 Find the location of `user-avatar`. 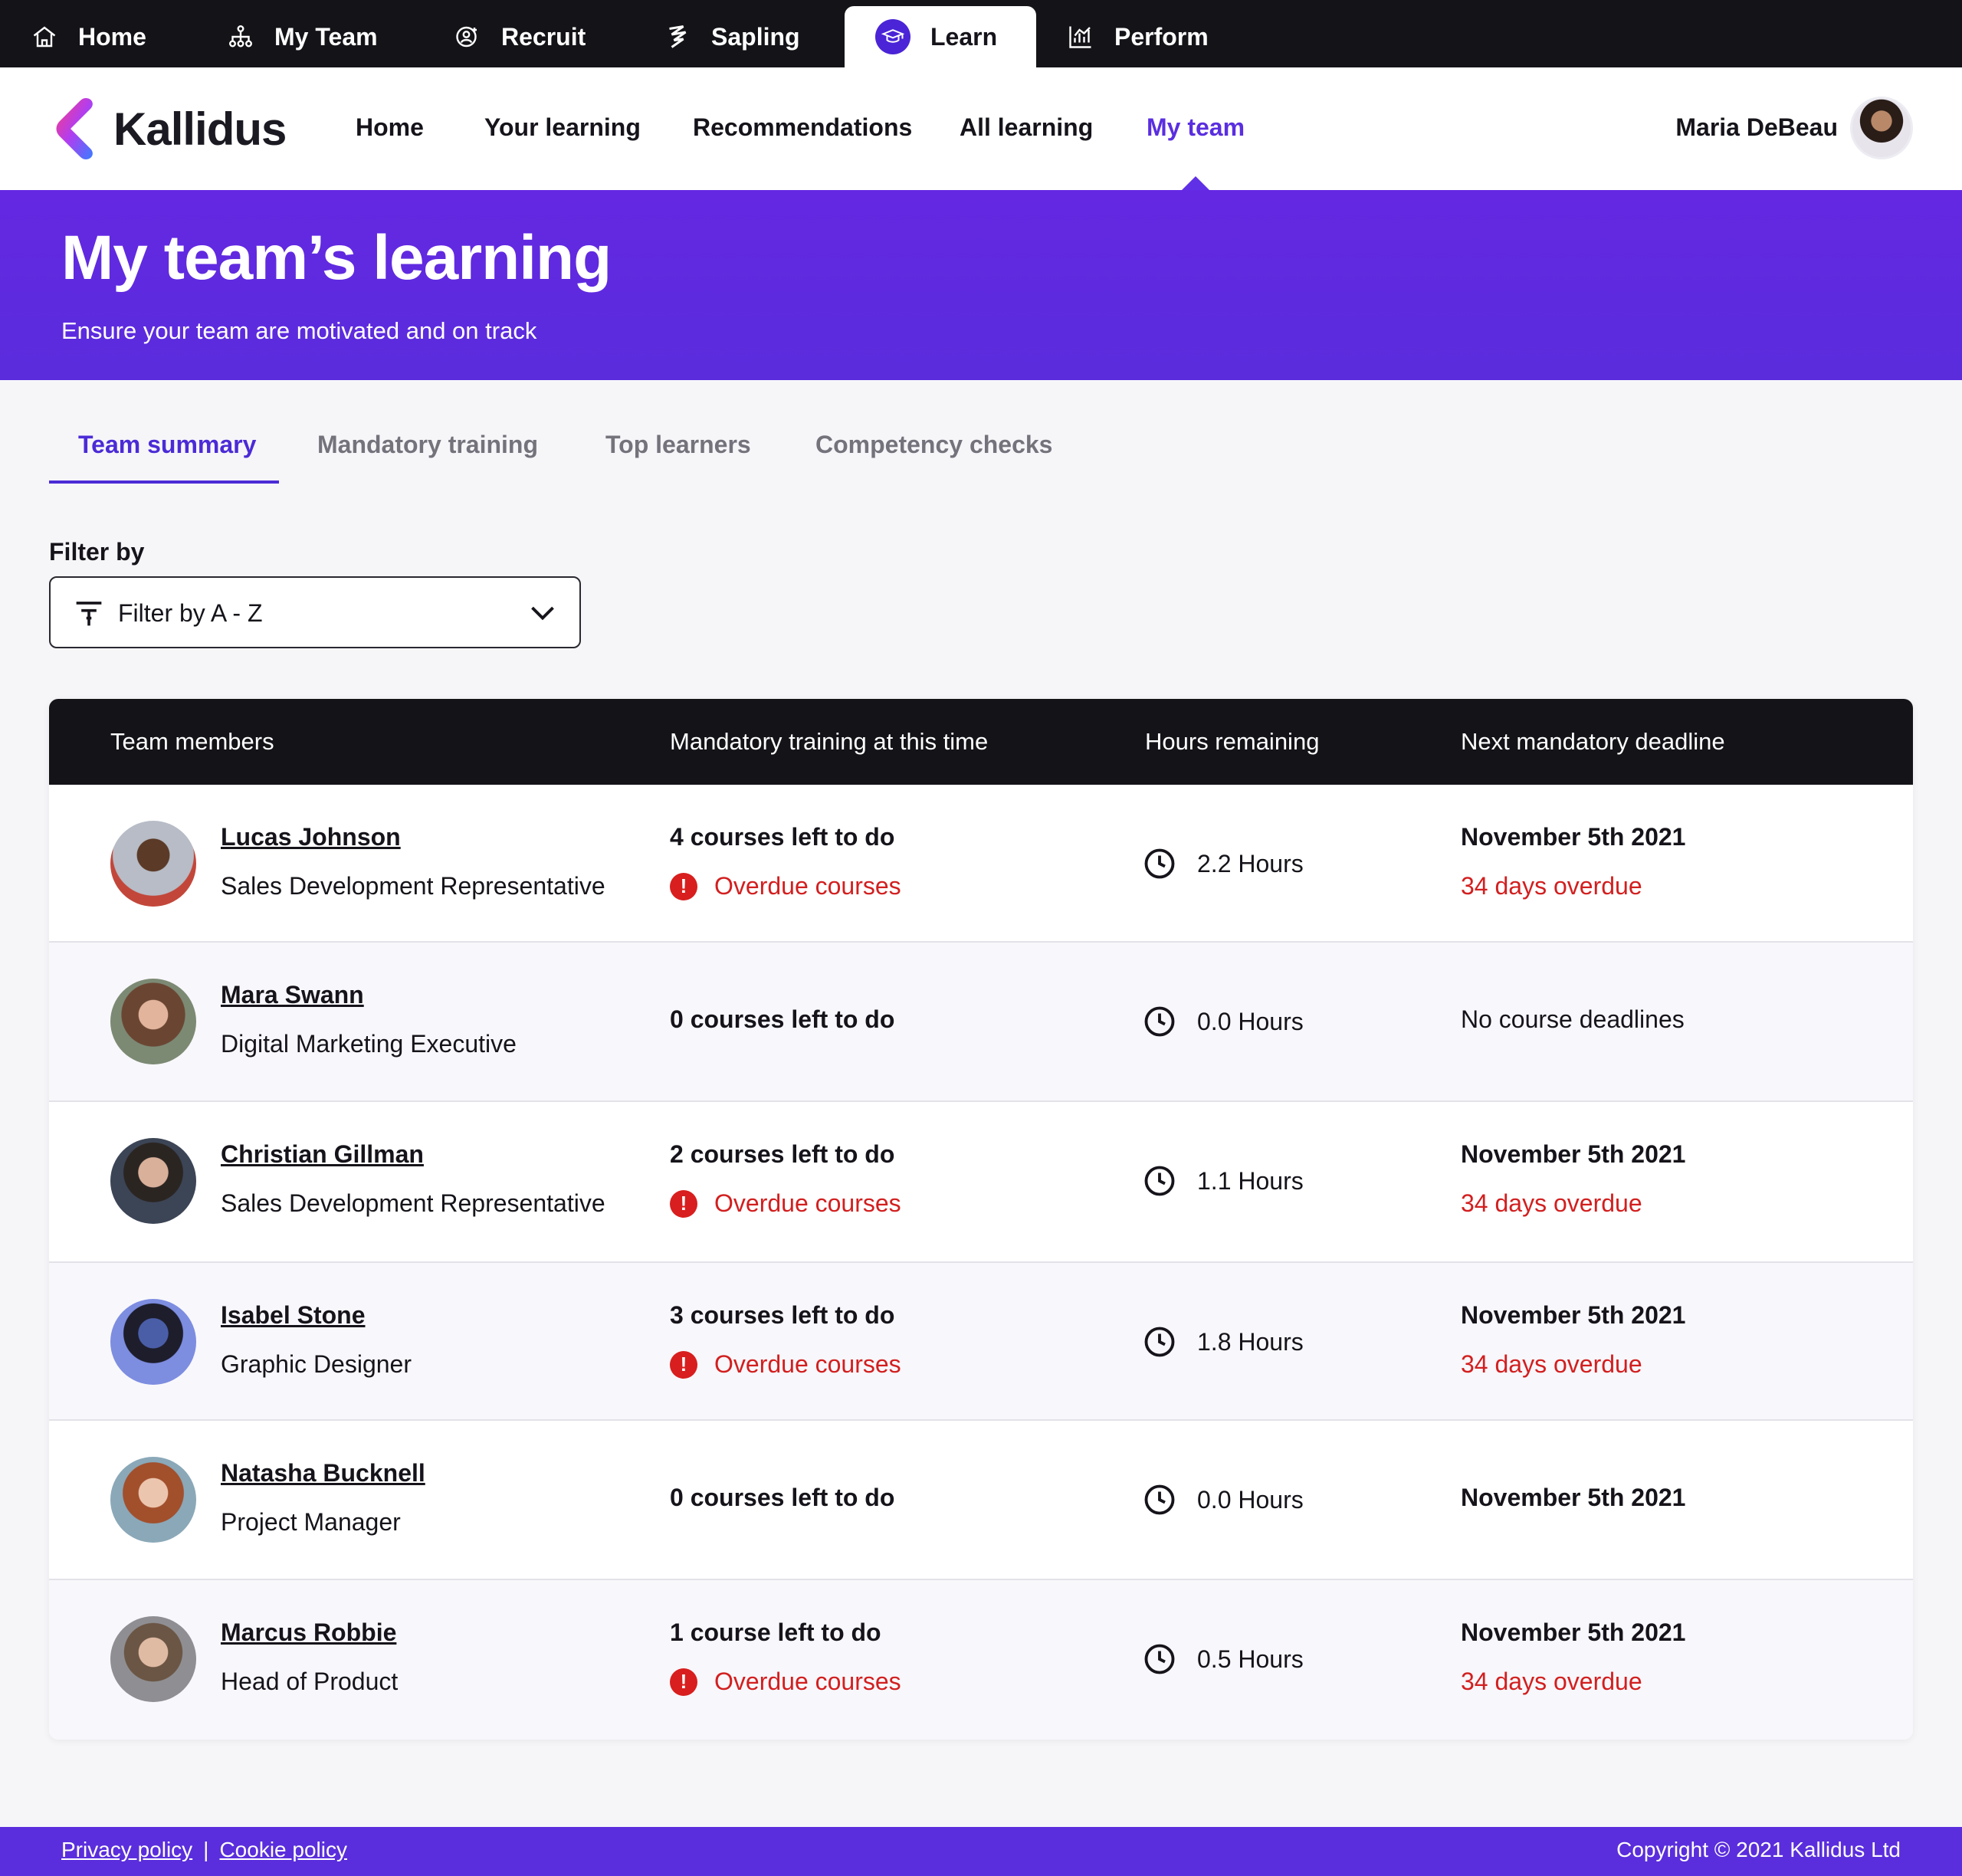

user-avatar is located at coordinates (1881, 128).